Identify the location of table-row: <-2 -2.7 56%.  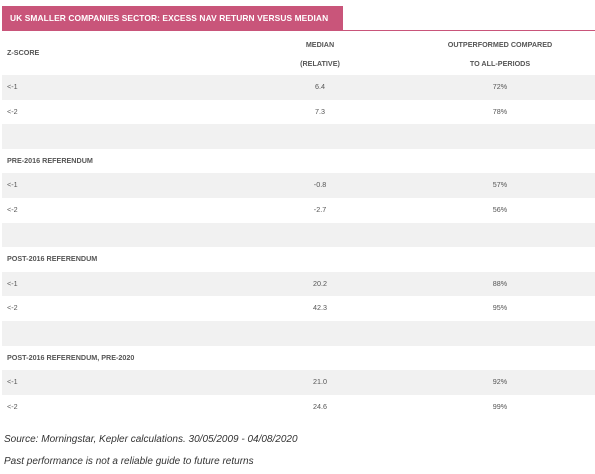
(298, 210).